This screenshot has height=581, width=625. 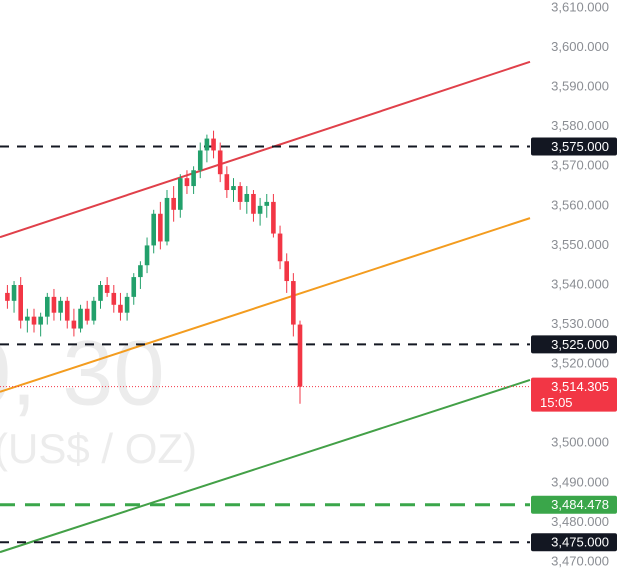 I want to click on y-tick-label: 3,470.000, so click(x=580, y=560).